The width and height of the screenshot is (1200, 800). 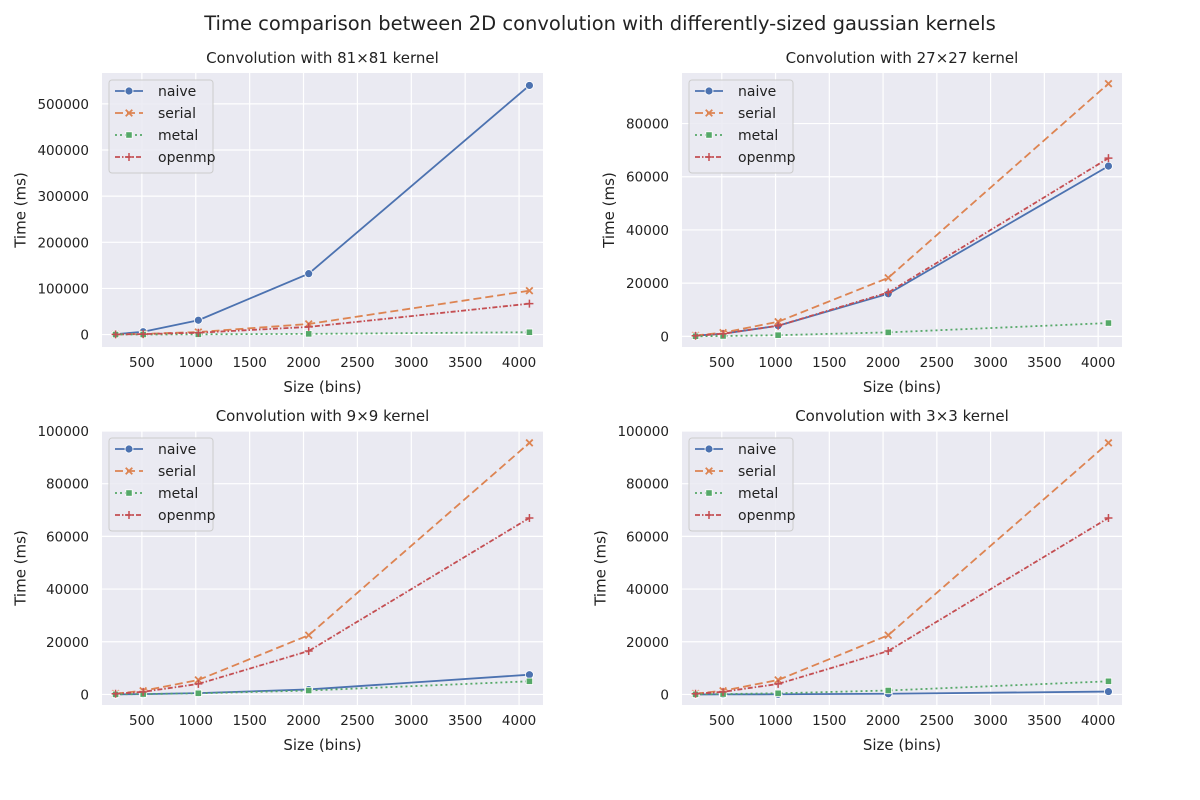 What do you see at coordinates (322, 58) in the screenshot?
I see `subplot-title: Convolution with 81×81 kernel` at bounding box center [322, 58].